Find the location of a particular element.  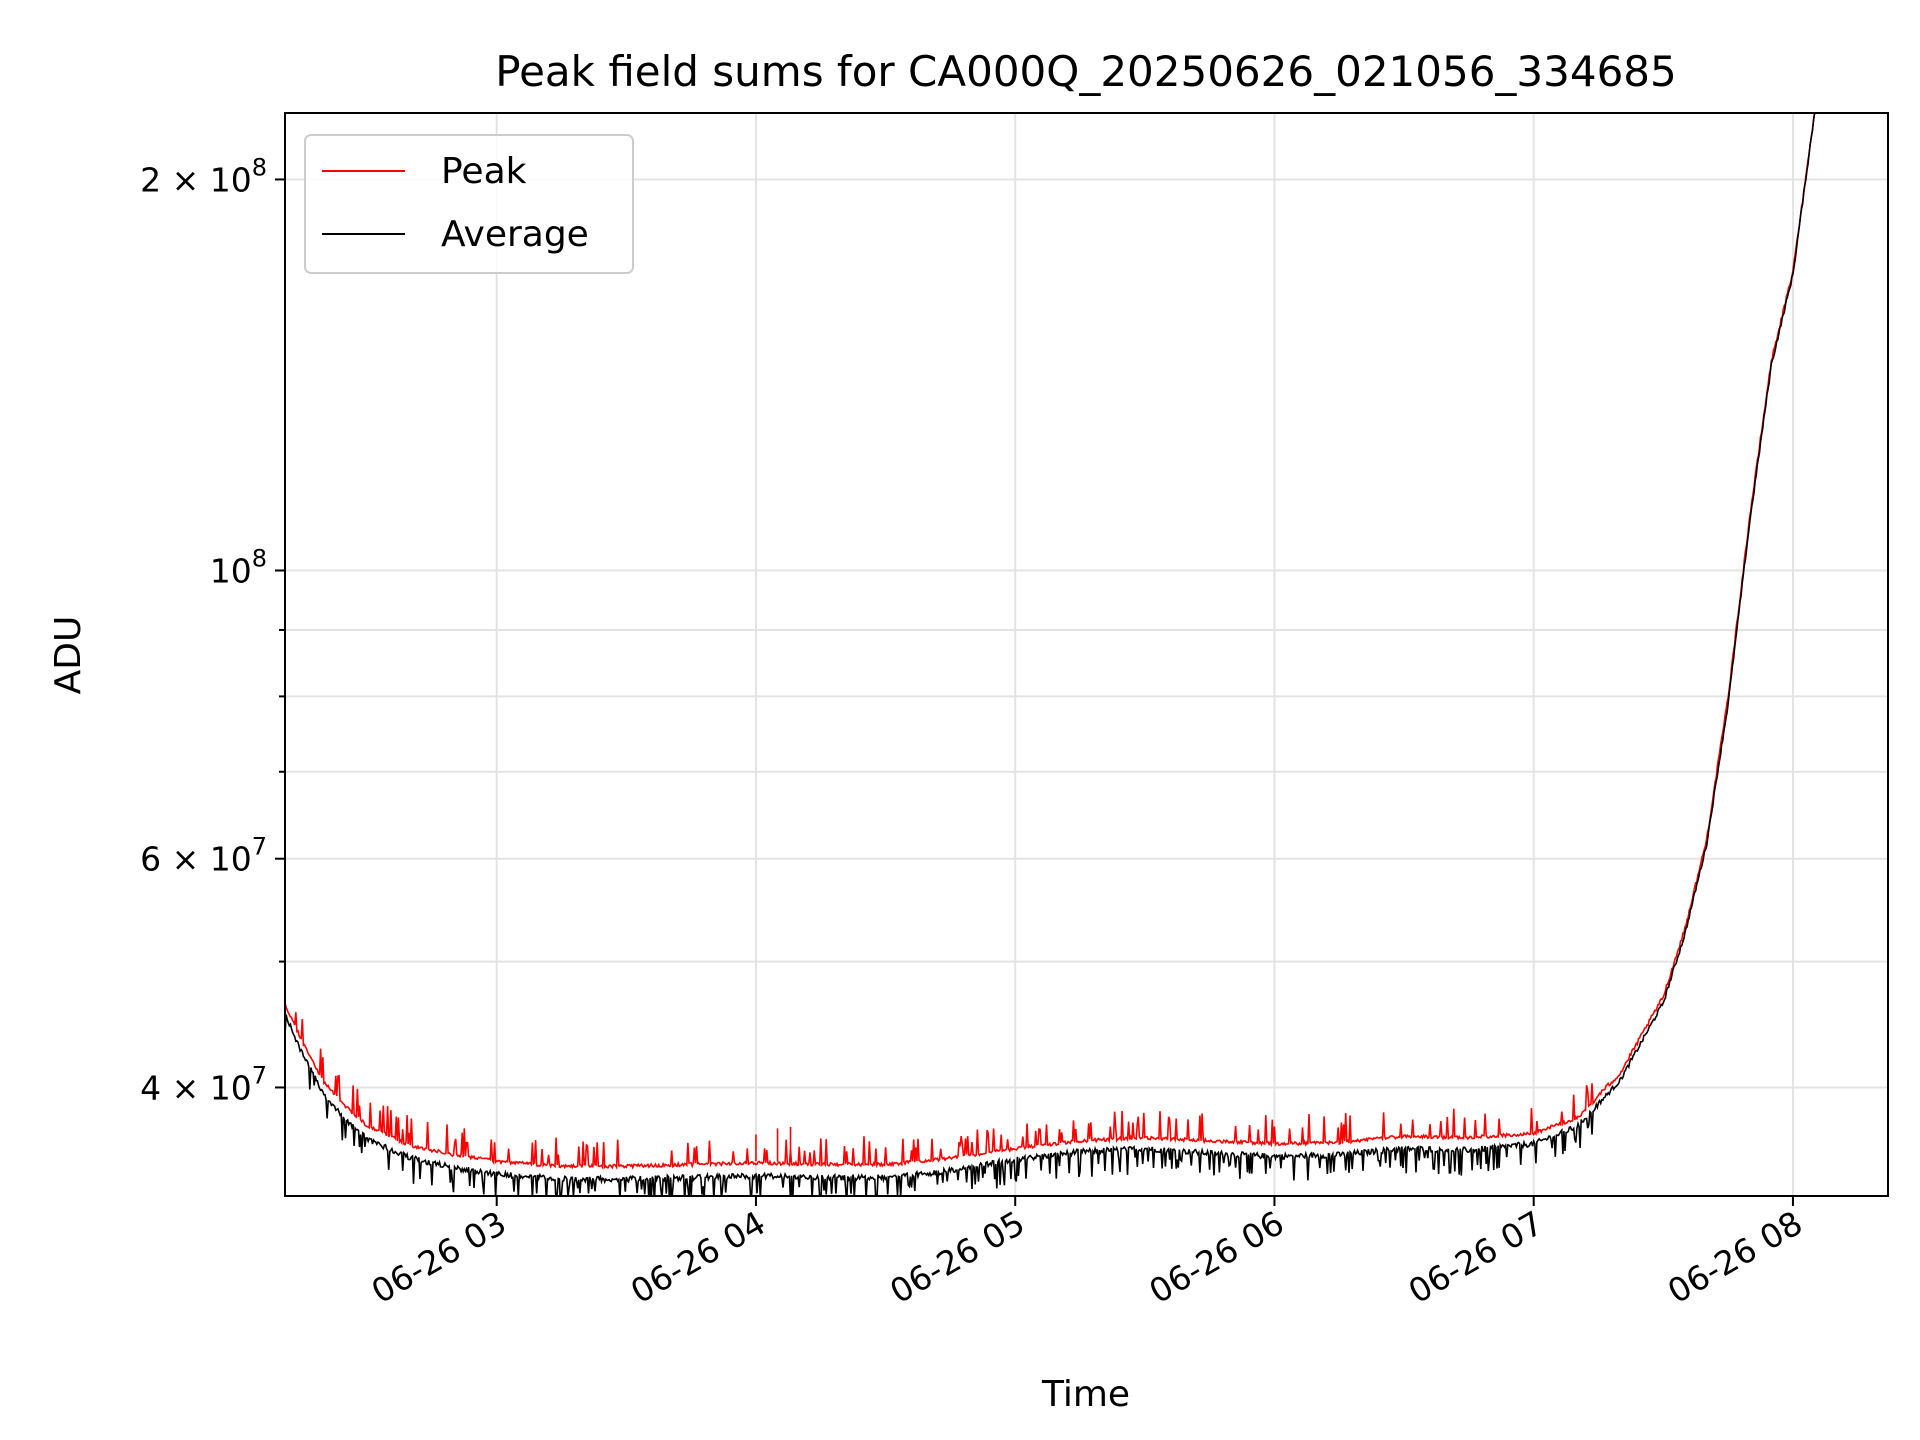

x-tick-label: 06-26 07 is located at coordinates (1476, 1257).